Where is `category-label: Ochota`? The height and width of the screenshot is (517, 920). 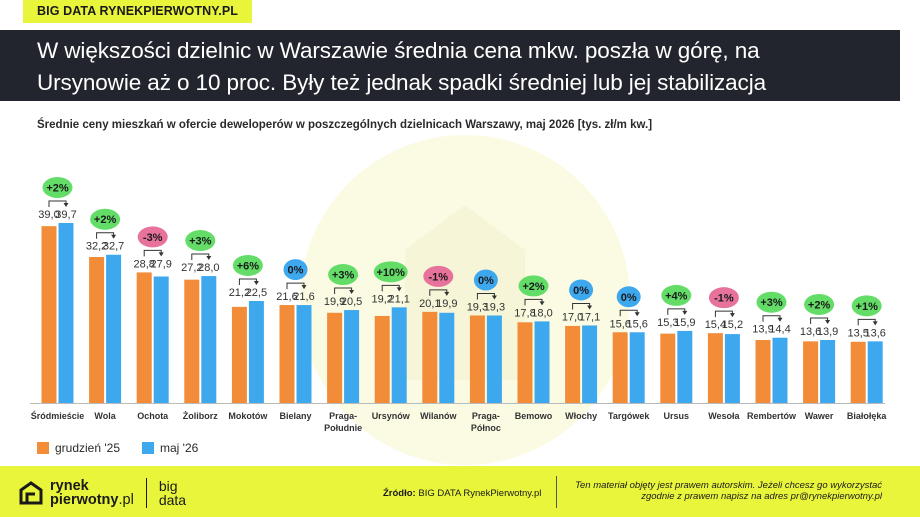
category-label: Ochota is located at coordinates (153, 416).